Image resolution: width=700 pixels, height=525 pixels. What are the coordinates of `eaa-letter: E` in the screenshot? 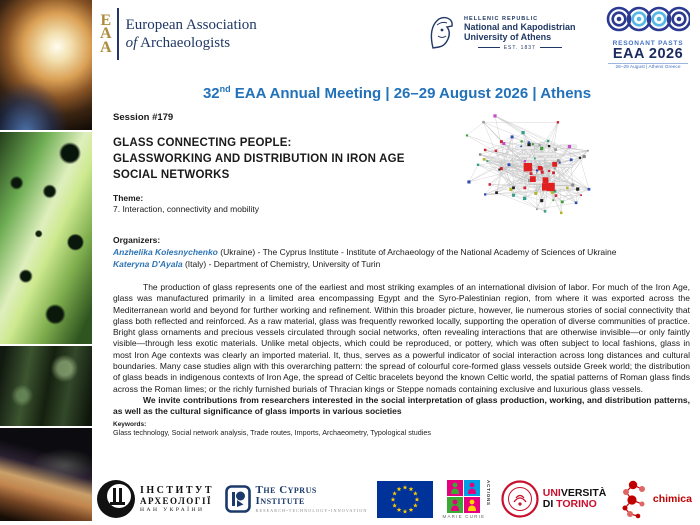 It's located at (106, 20).